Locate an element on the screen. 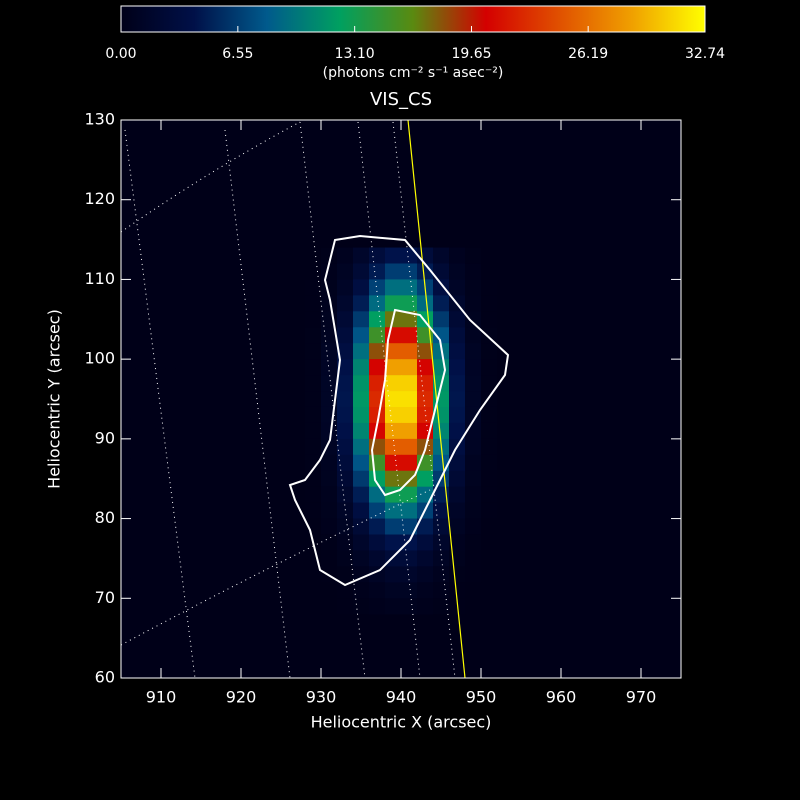 This screenshot has width=800, height=800. y-axis-label: Heliocentric Y (arcsec) is located at coordinates (54, 399).